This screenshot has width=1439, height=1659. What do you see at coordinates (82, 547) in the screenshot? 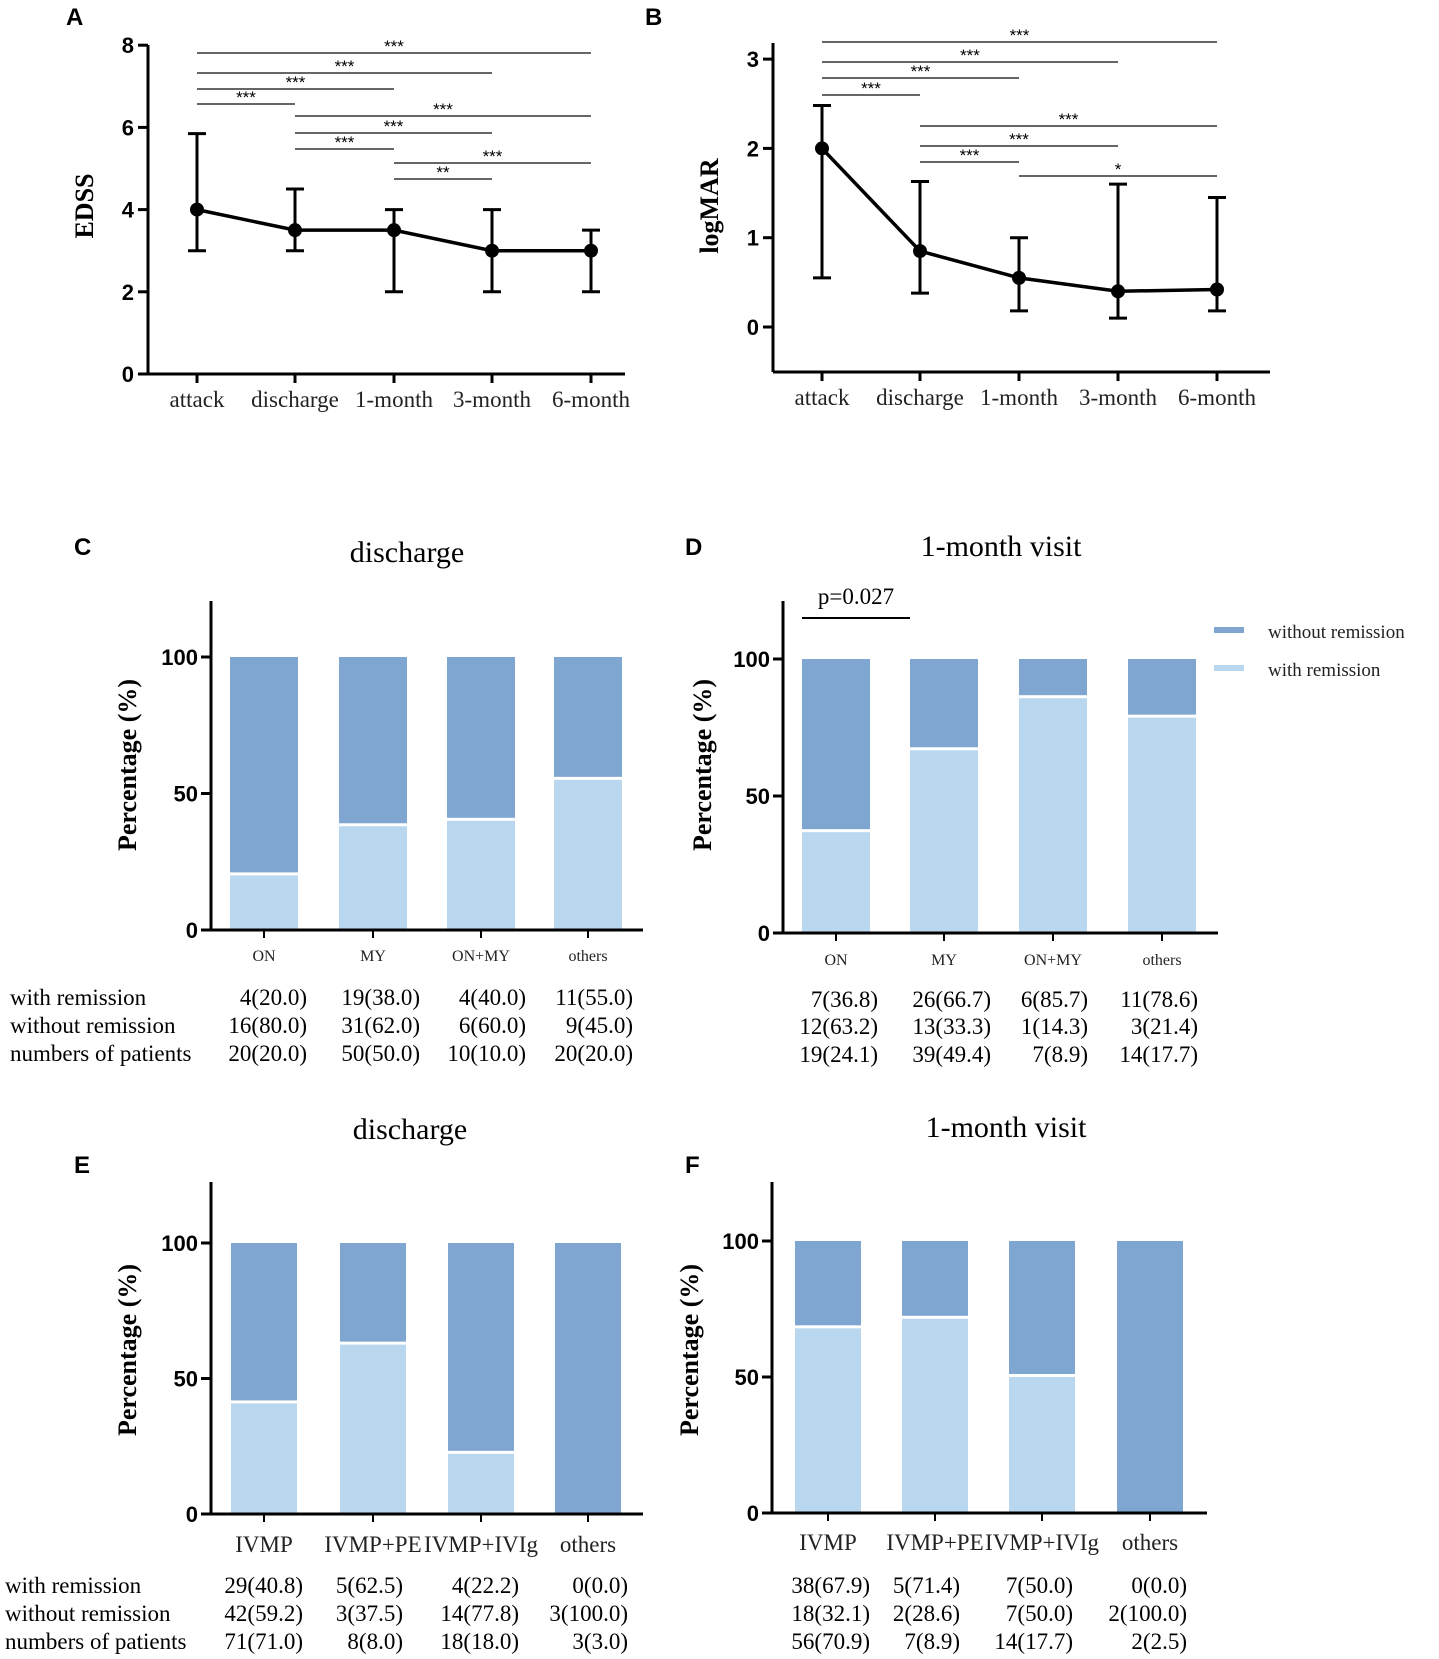
I see `panel-label: C` at bounding box center [82, 547].